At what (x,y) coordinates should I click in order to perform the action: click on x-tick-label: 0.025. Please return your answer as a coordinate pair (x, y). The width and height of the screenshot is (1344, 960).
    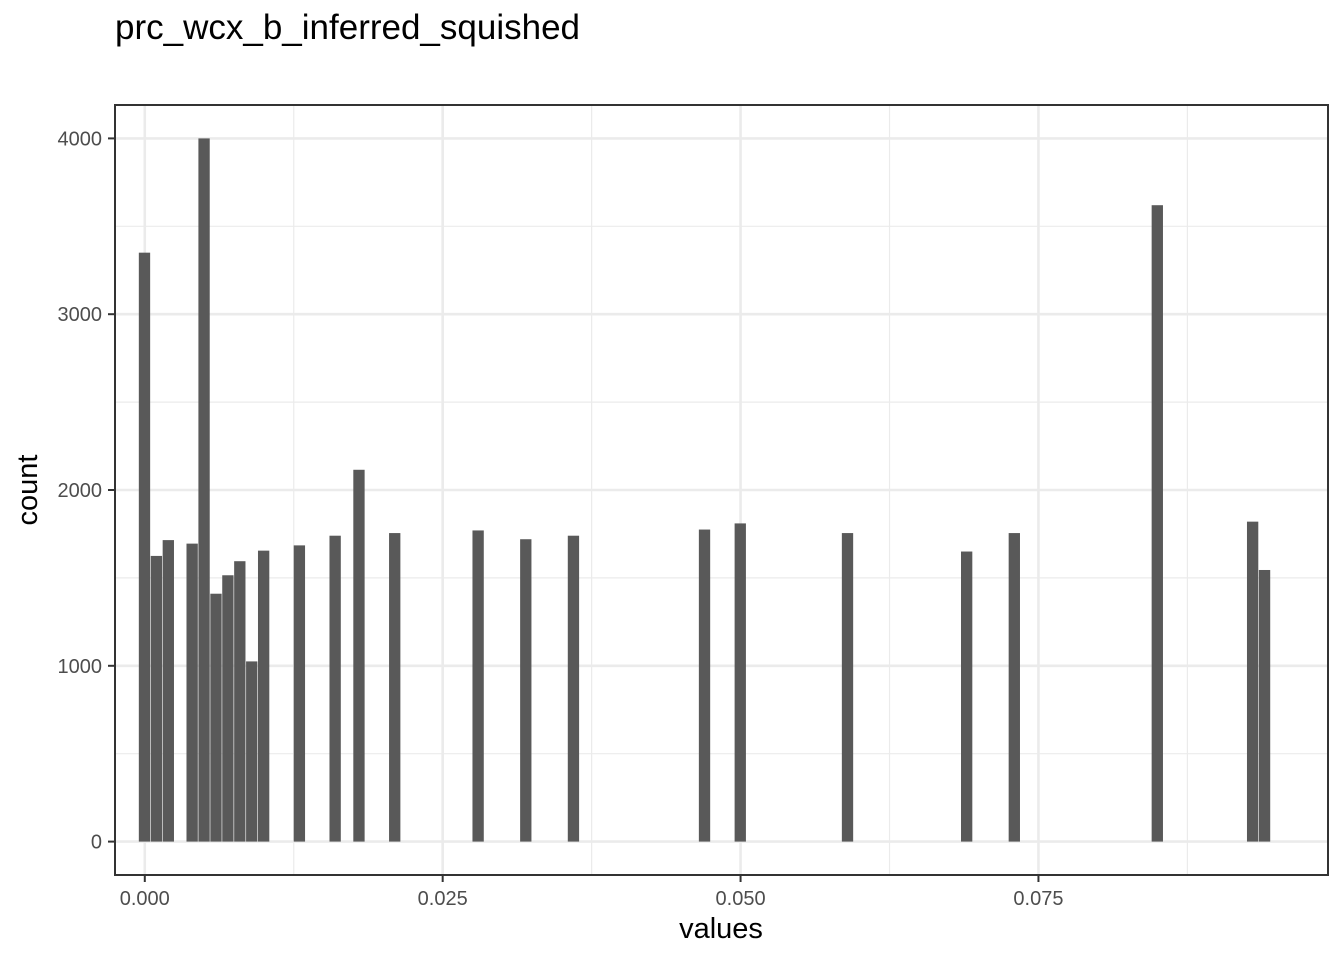
    Looking at the image, I should click on (443, 899).